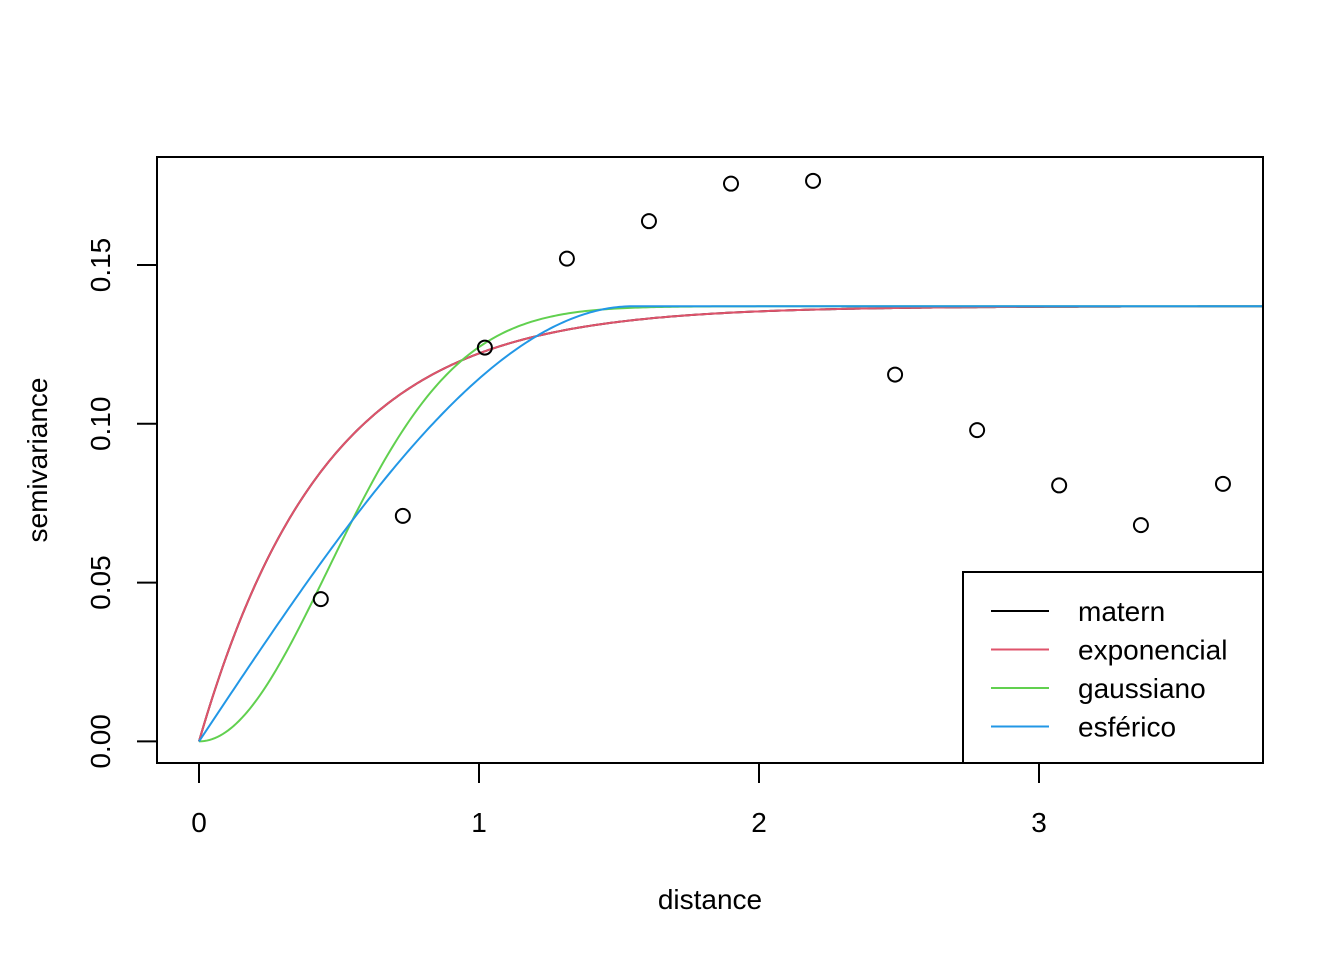  What do you see at coordinates (1039, 822) in the screenshot?
I see `x-tick-label: 3` at bounding box center [1039, 822].